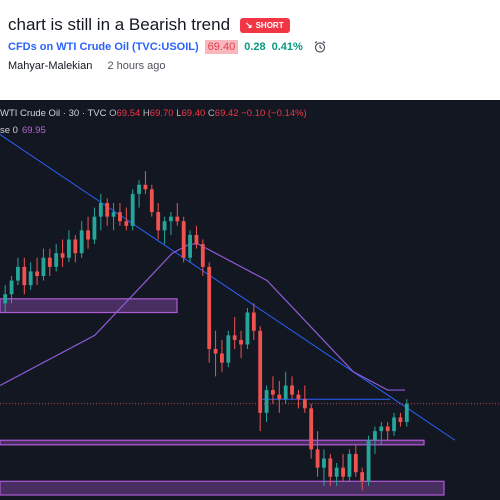  What do you see at coordinates (193, 113) in the screenshot?
I see `legend-low: 69.40` at bounding box center [193, 113].